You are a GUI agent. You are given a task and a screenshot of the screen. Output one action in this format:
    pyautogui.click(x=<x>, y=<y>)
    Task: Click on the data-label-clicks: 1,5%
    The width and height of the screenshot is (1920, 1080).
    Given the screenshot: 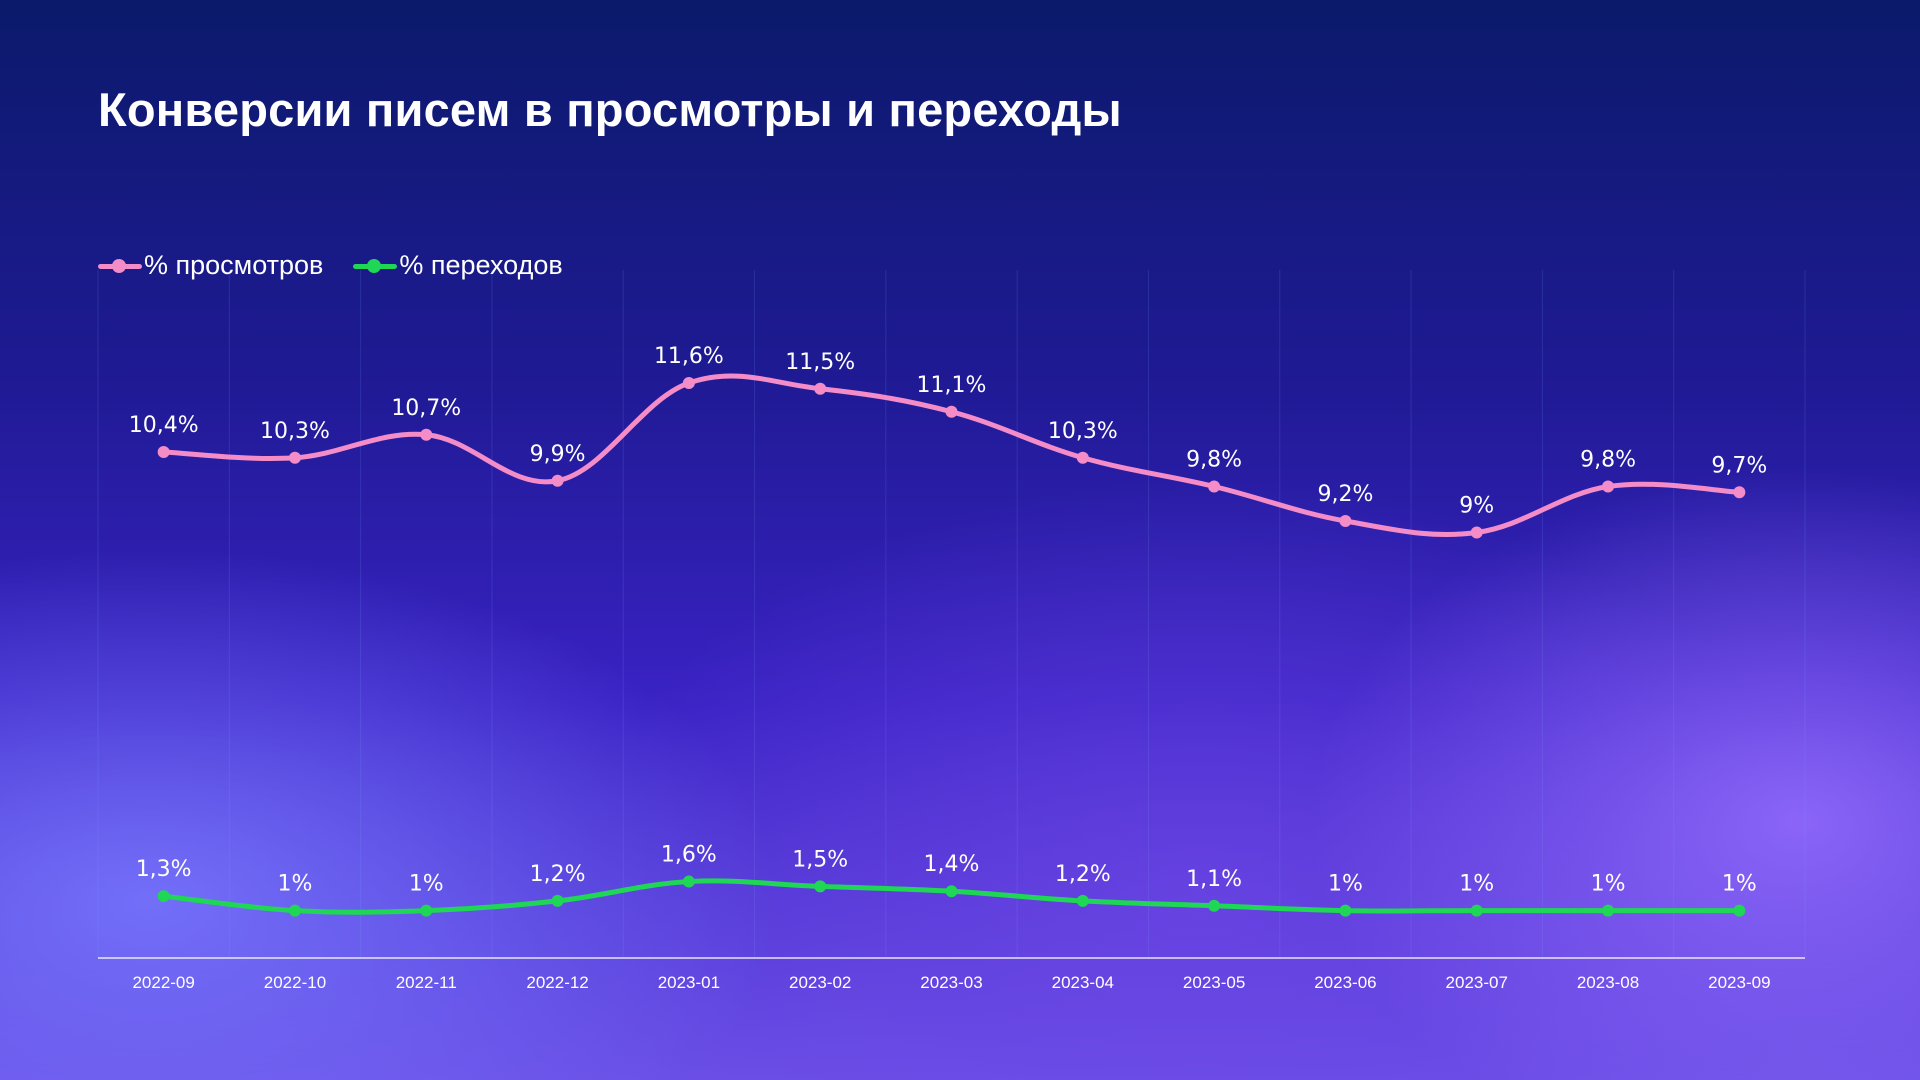 What is the action you would take?
    pyautogui.click(x=820, y=859)
    